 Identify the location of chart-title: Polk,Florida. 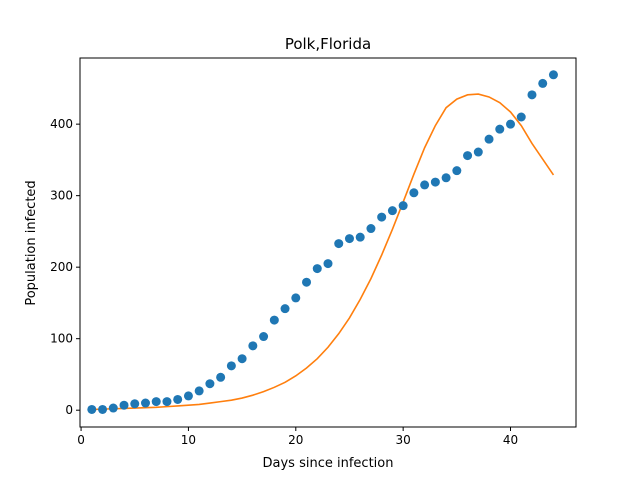
(328, 44).